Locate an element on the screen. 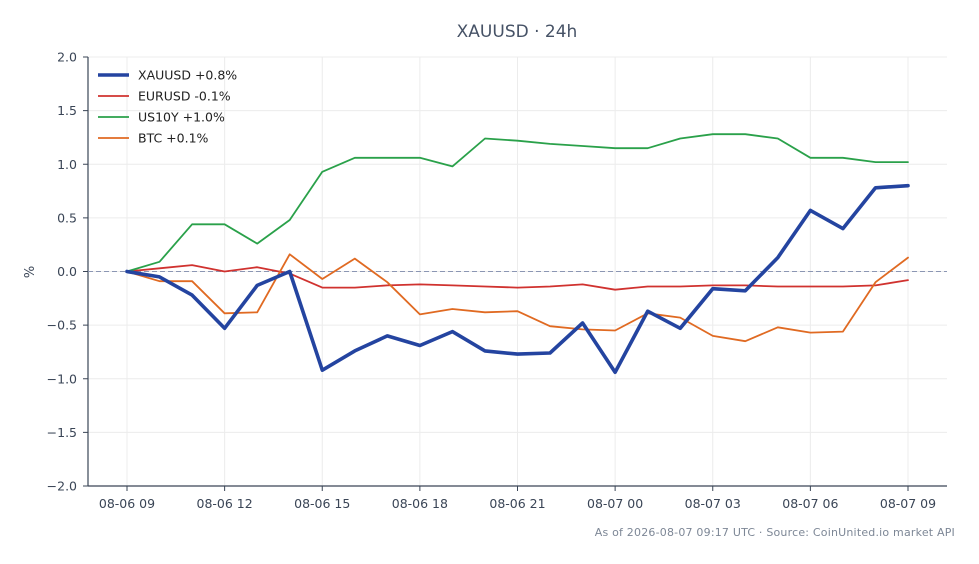  y-tick-label: 1.5 is located at coordinates (67, 110).